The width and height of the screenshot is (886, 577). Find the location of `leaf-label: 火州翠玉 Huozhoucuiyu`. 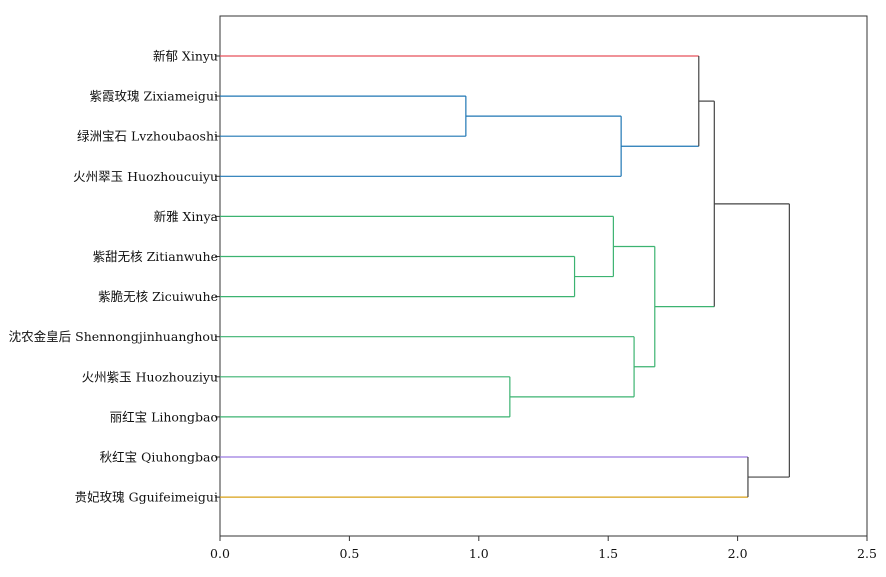

leaf-label: 火州翠玉 Huozhoucuiyu is located at coordinates (145, 176).